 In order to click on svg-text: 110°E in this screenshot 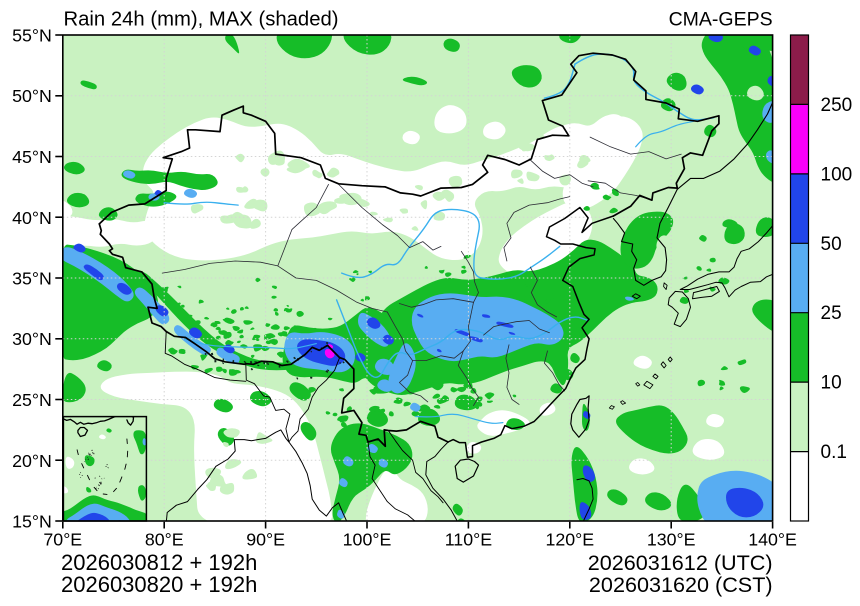, I will do `click(468, 540)`.